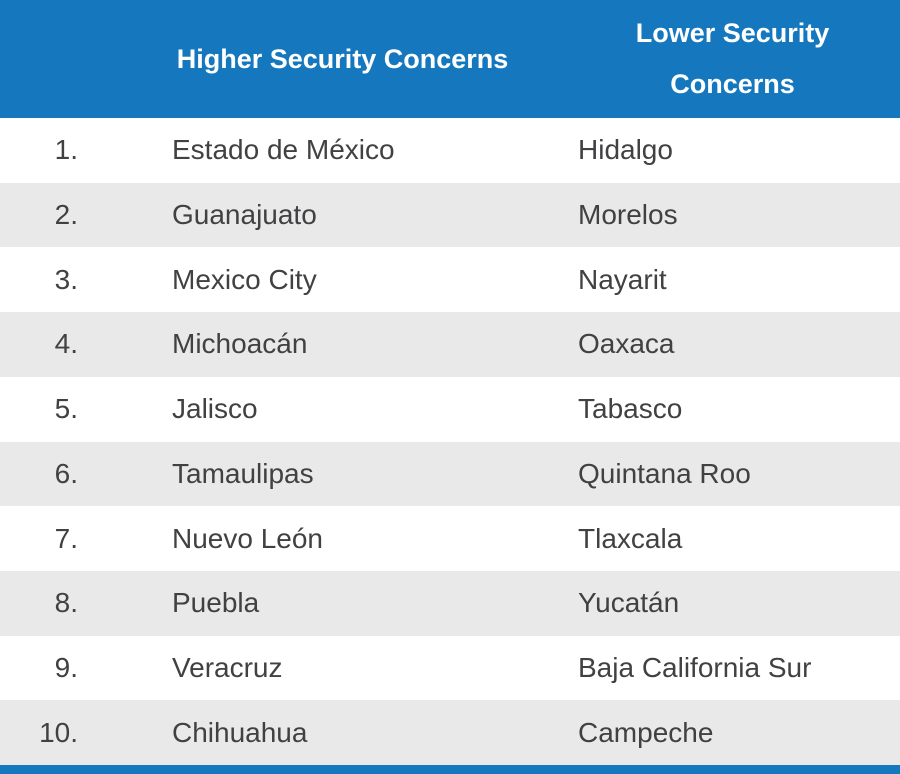 This screenshot has height=774, width=900. I want to click on table-row: 4. Michoacán Oaxaca, so click(450, 344).